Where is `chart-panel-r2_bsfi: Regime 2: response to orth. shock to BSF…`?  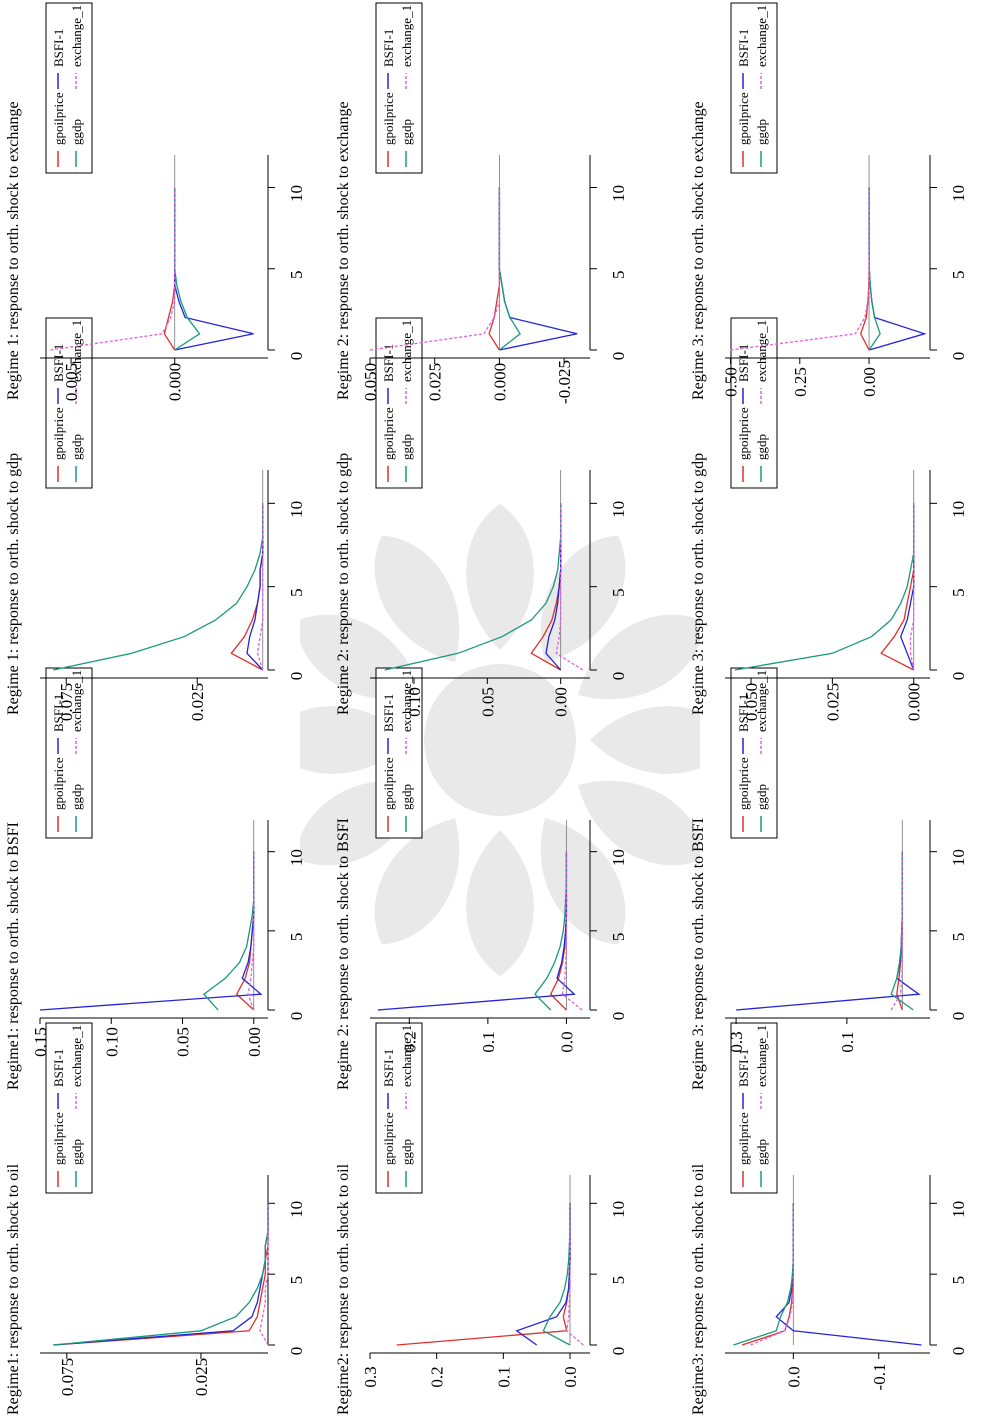
chart-panel-r2_bsfi: Regime 2: response to orth. shock to BSF… is located at coordinates (481, 878).